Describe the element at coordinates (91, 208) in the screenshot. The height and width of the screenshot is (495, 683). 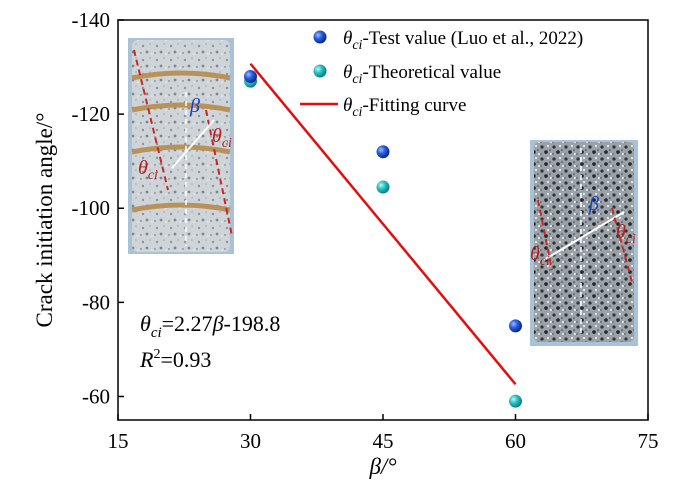
I see `y-tick-label: -100` at that location.